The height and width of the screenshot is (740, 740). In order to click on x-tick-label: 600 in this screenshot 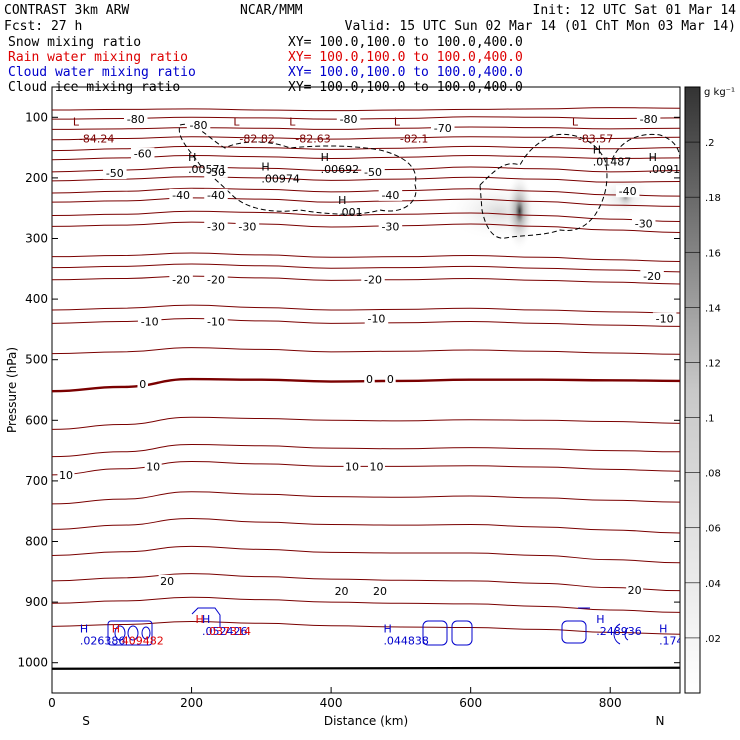, I will do `click(470, 703)`.